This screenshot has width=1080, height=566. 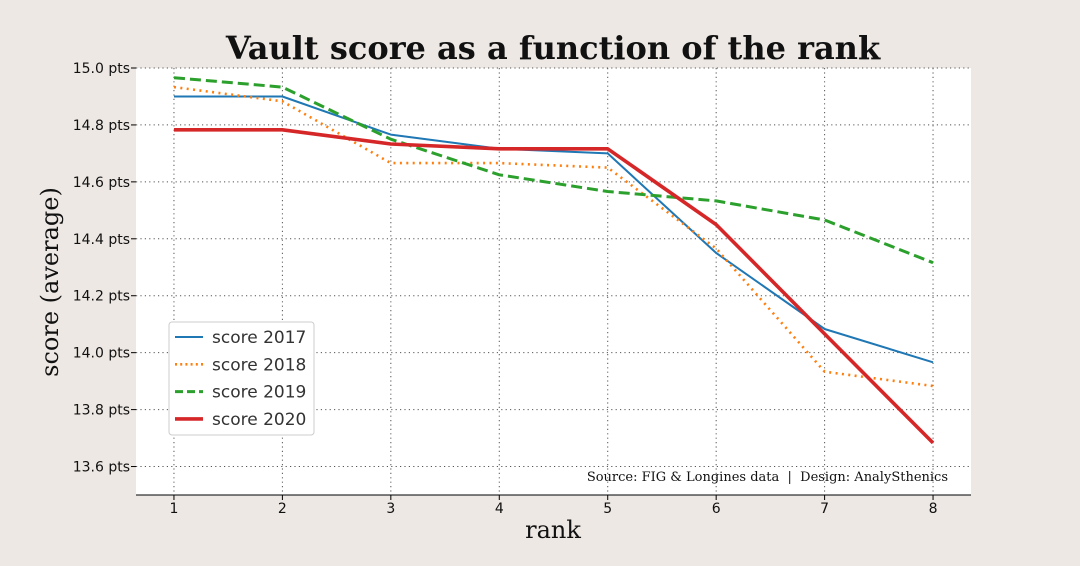 I want to click on legend-label-4: score 2020, so click(x=259, y=420).